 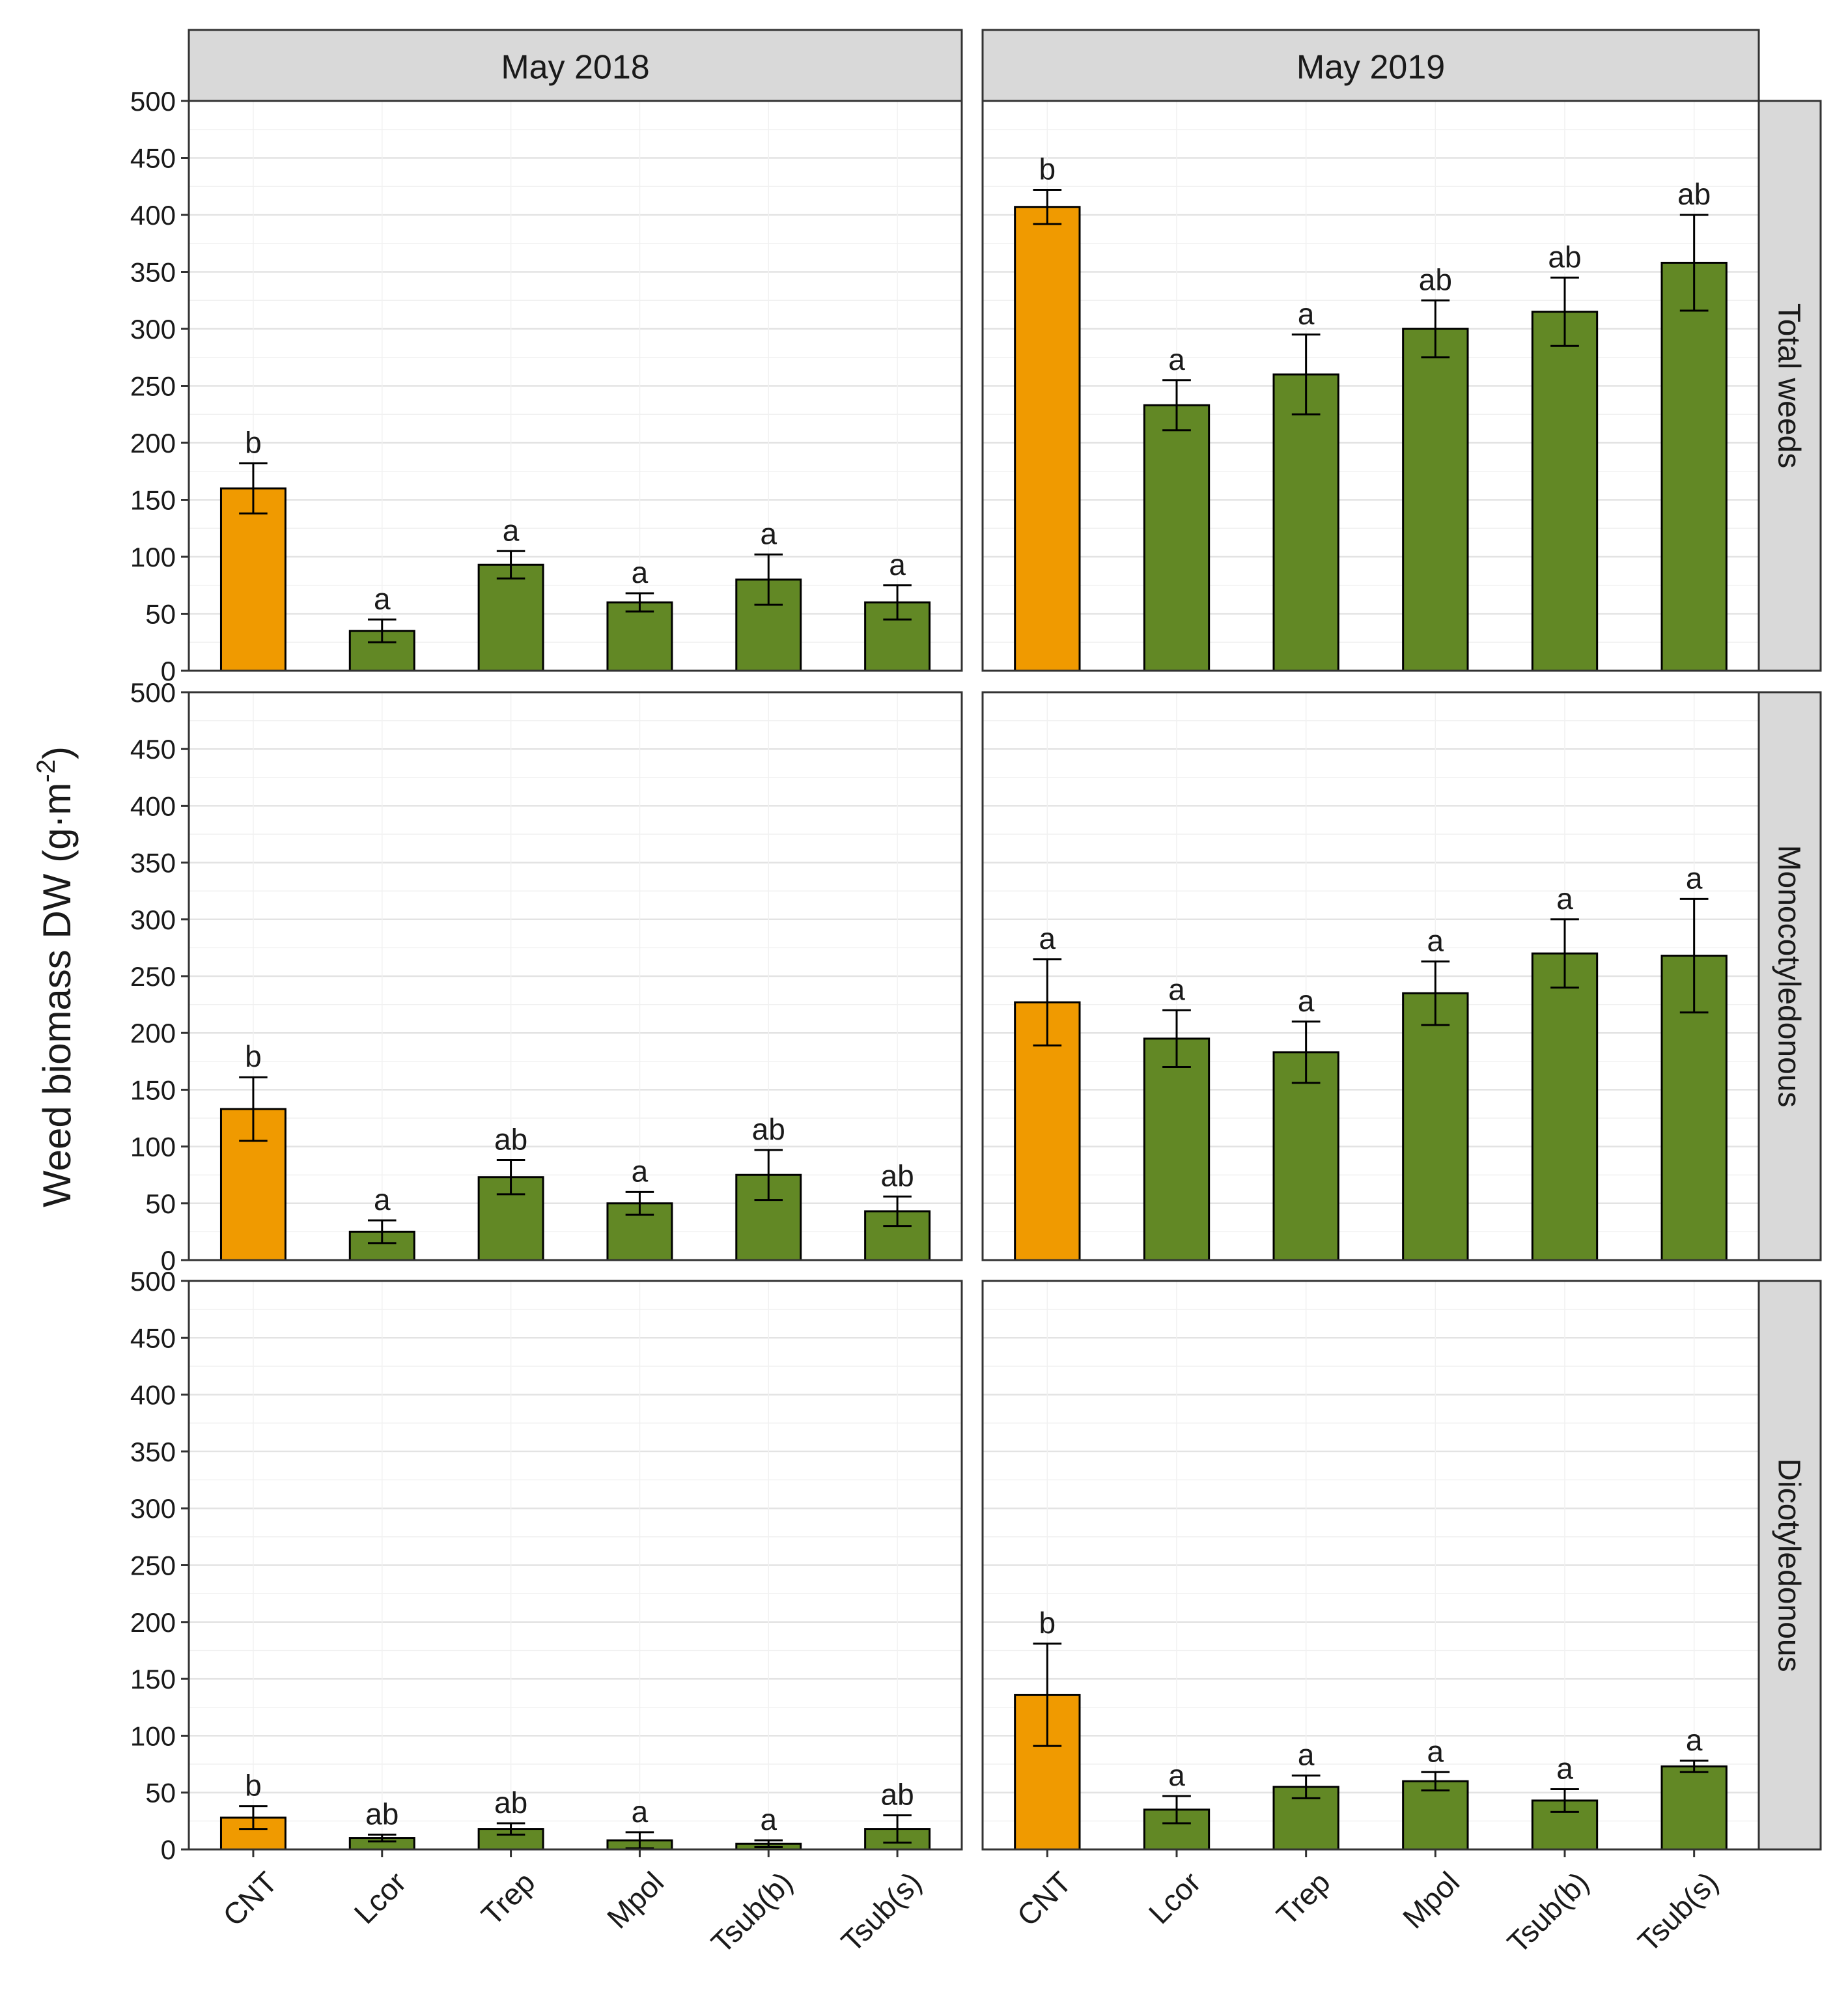 I want to click on column-strip-label-1: May 2018, so click(x=575, y=68).